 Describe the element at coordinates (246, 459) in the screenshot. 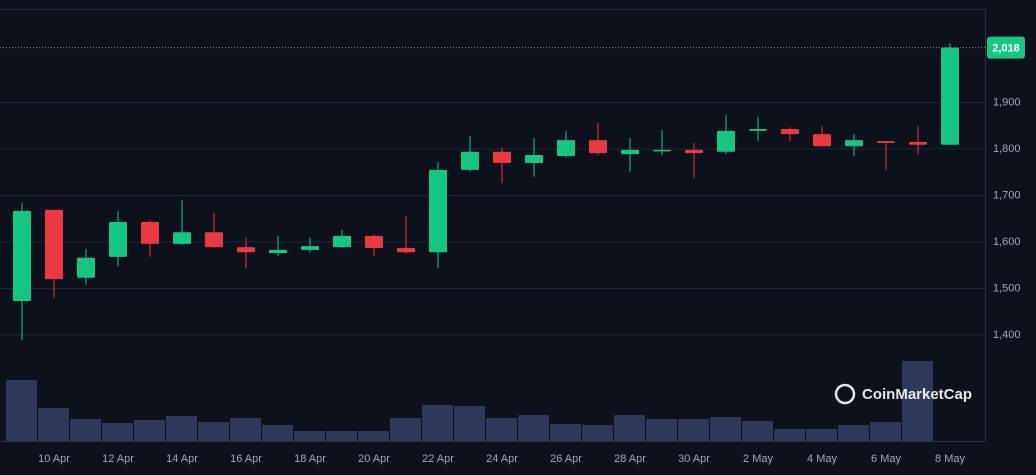

I see `x-tick-label: 16 Apr` at that location.